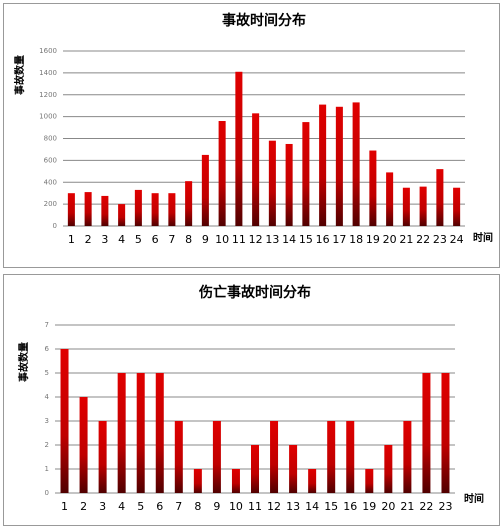  What do you see at coordinates (47, 469) in the screenshot?
I see `y-tick-label: 1` at bounding box center [47, 469].